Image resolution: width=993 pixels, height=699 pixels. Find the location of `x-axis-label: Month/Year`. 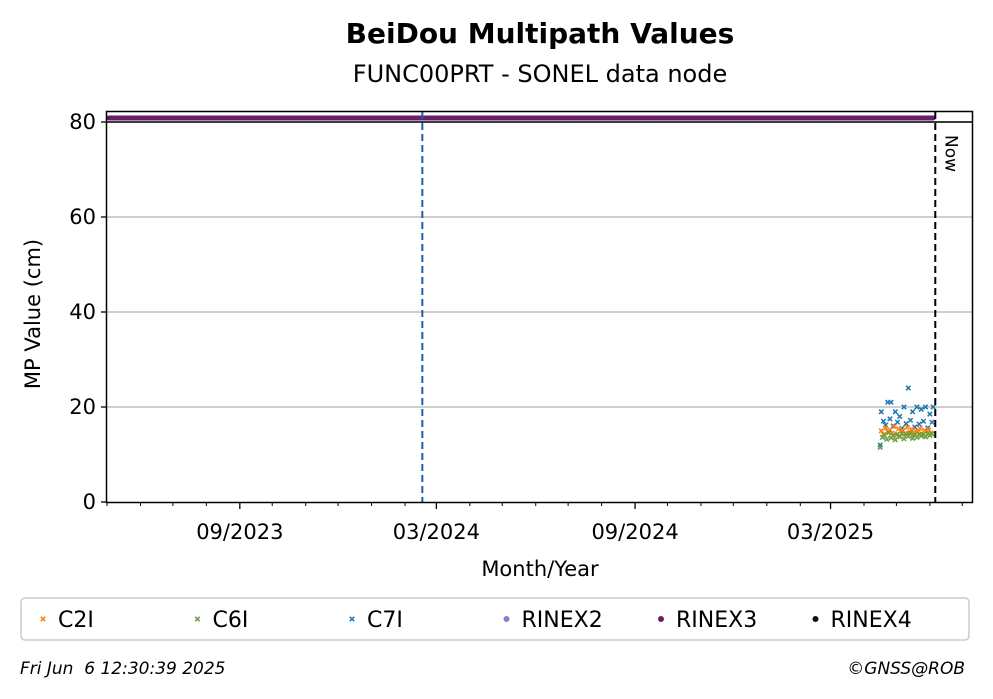

x-axis-label: Month/Year is located at coordinates (540, 569).